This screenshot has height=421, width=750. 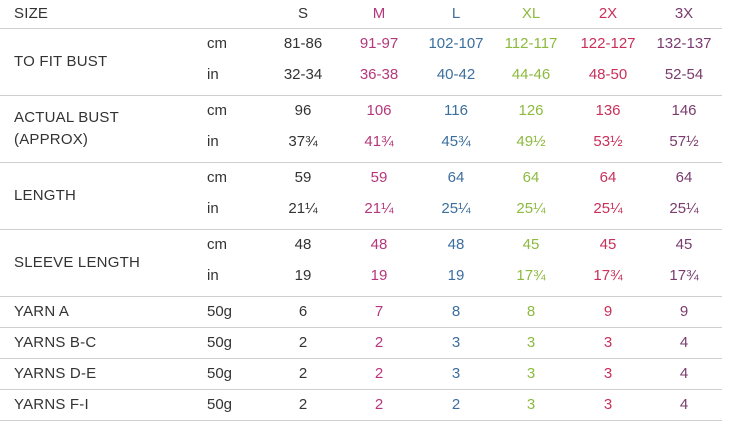 What do you see at coordinates (61, 61) in the screenshot?
I see `row-label: TO FIT BUST` at bounding box center [61, 61].